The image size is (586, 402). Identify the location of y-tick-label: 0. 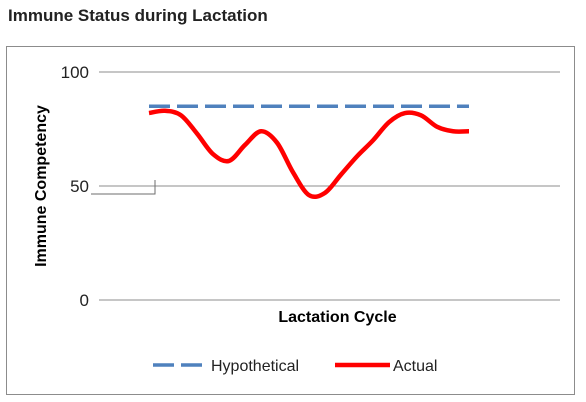
(84, 300).